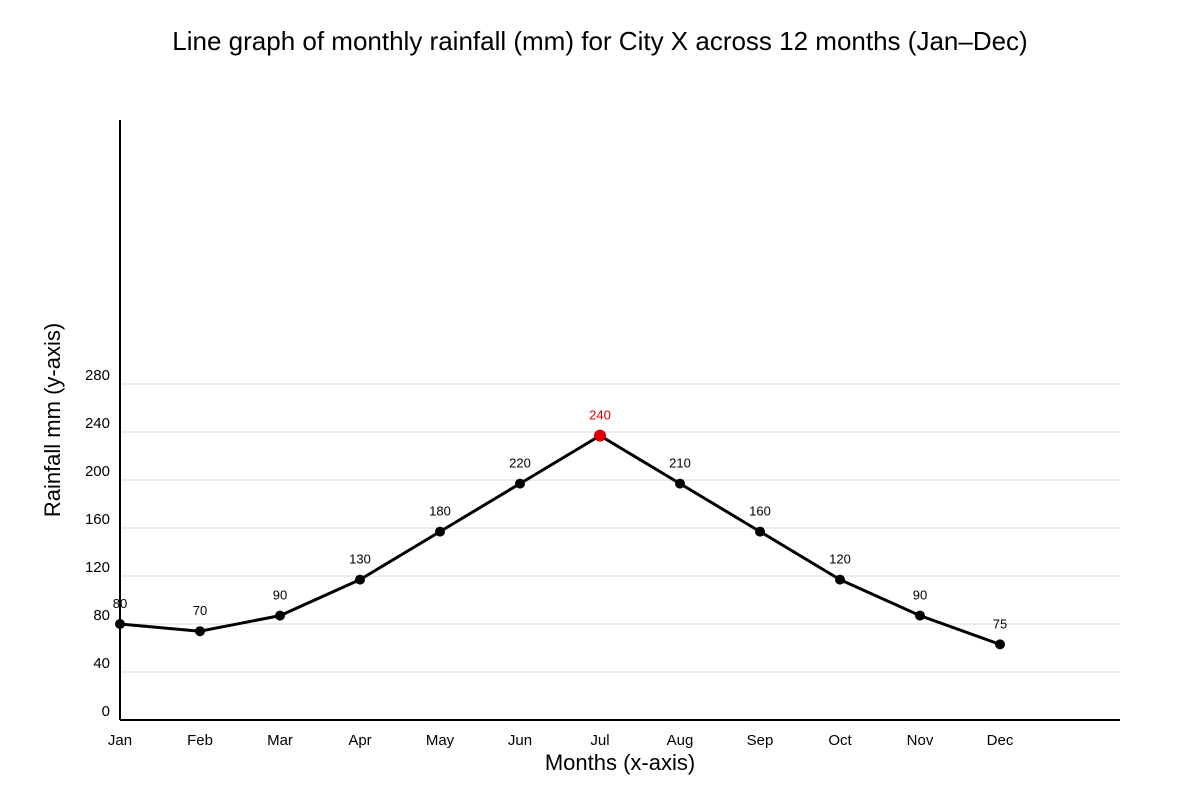 This screenshot has height=800, width=1200. Describe the element at coordinates (120, 624) in the screenshot. I see `data-point-jan` at that location.